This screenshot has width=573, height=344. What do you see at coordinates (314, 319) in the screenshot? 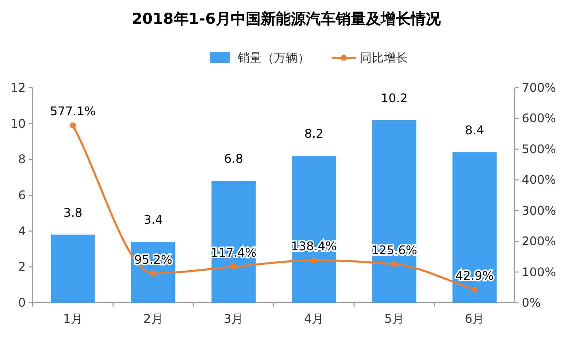
I see `x-tick-label: 4月` at bounding box center [314, 319].